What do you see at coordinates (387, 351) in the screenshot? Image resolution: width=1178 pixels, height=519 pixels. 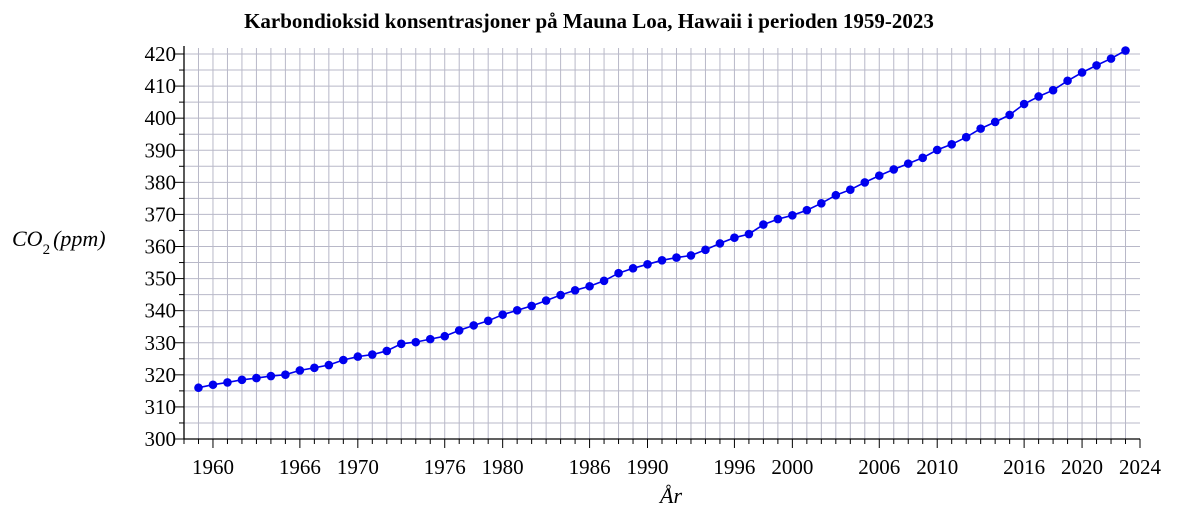 I see `data-point-1972` at bounding box center [387, 351].